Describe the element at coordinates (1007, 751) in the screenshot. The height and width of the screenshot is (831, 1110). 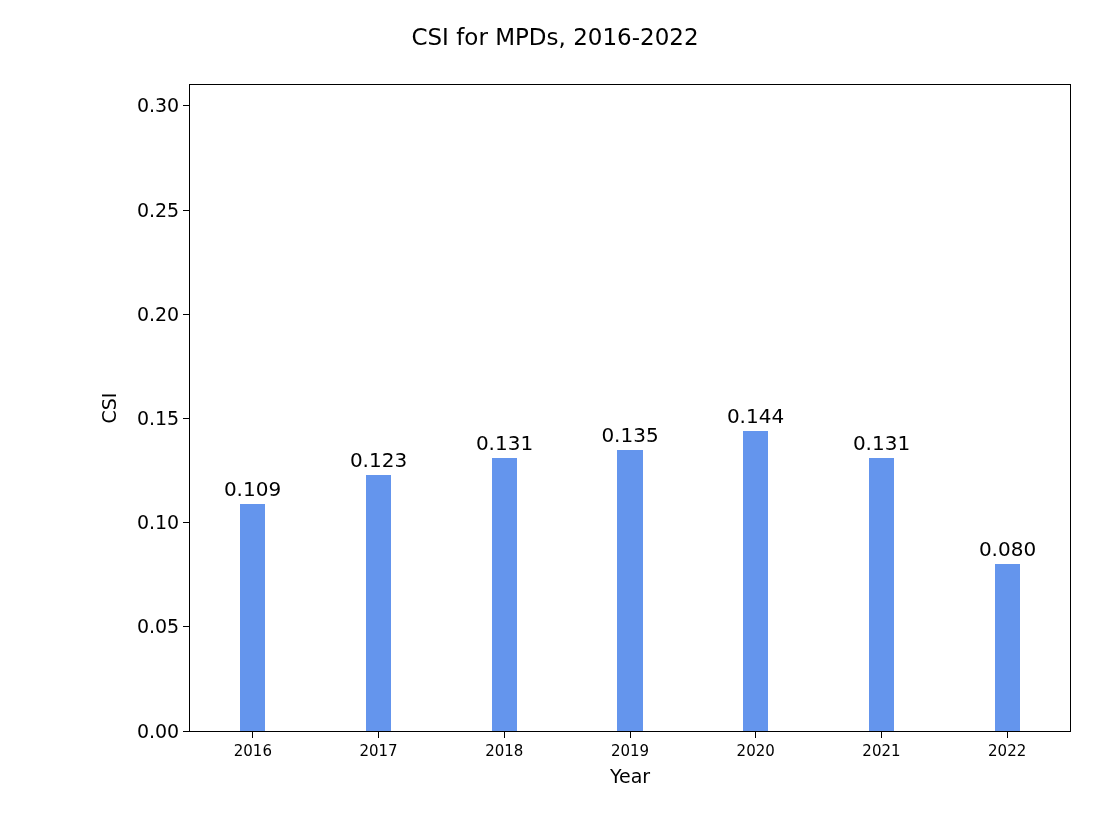
I see `x-tick-label: 2022` at that location.